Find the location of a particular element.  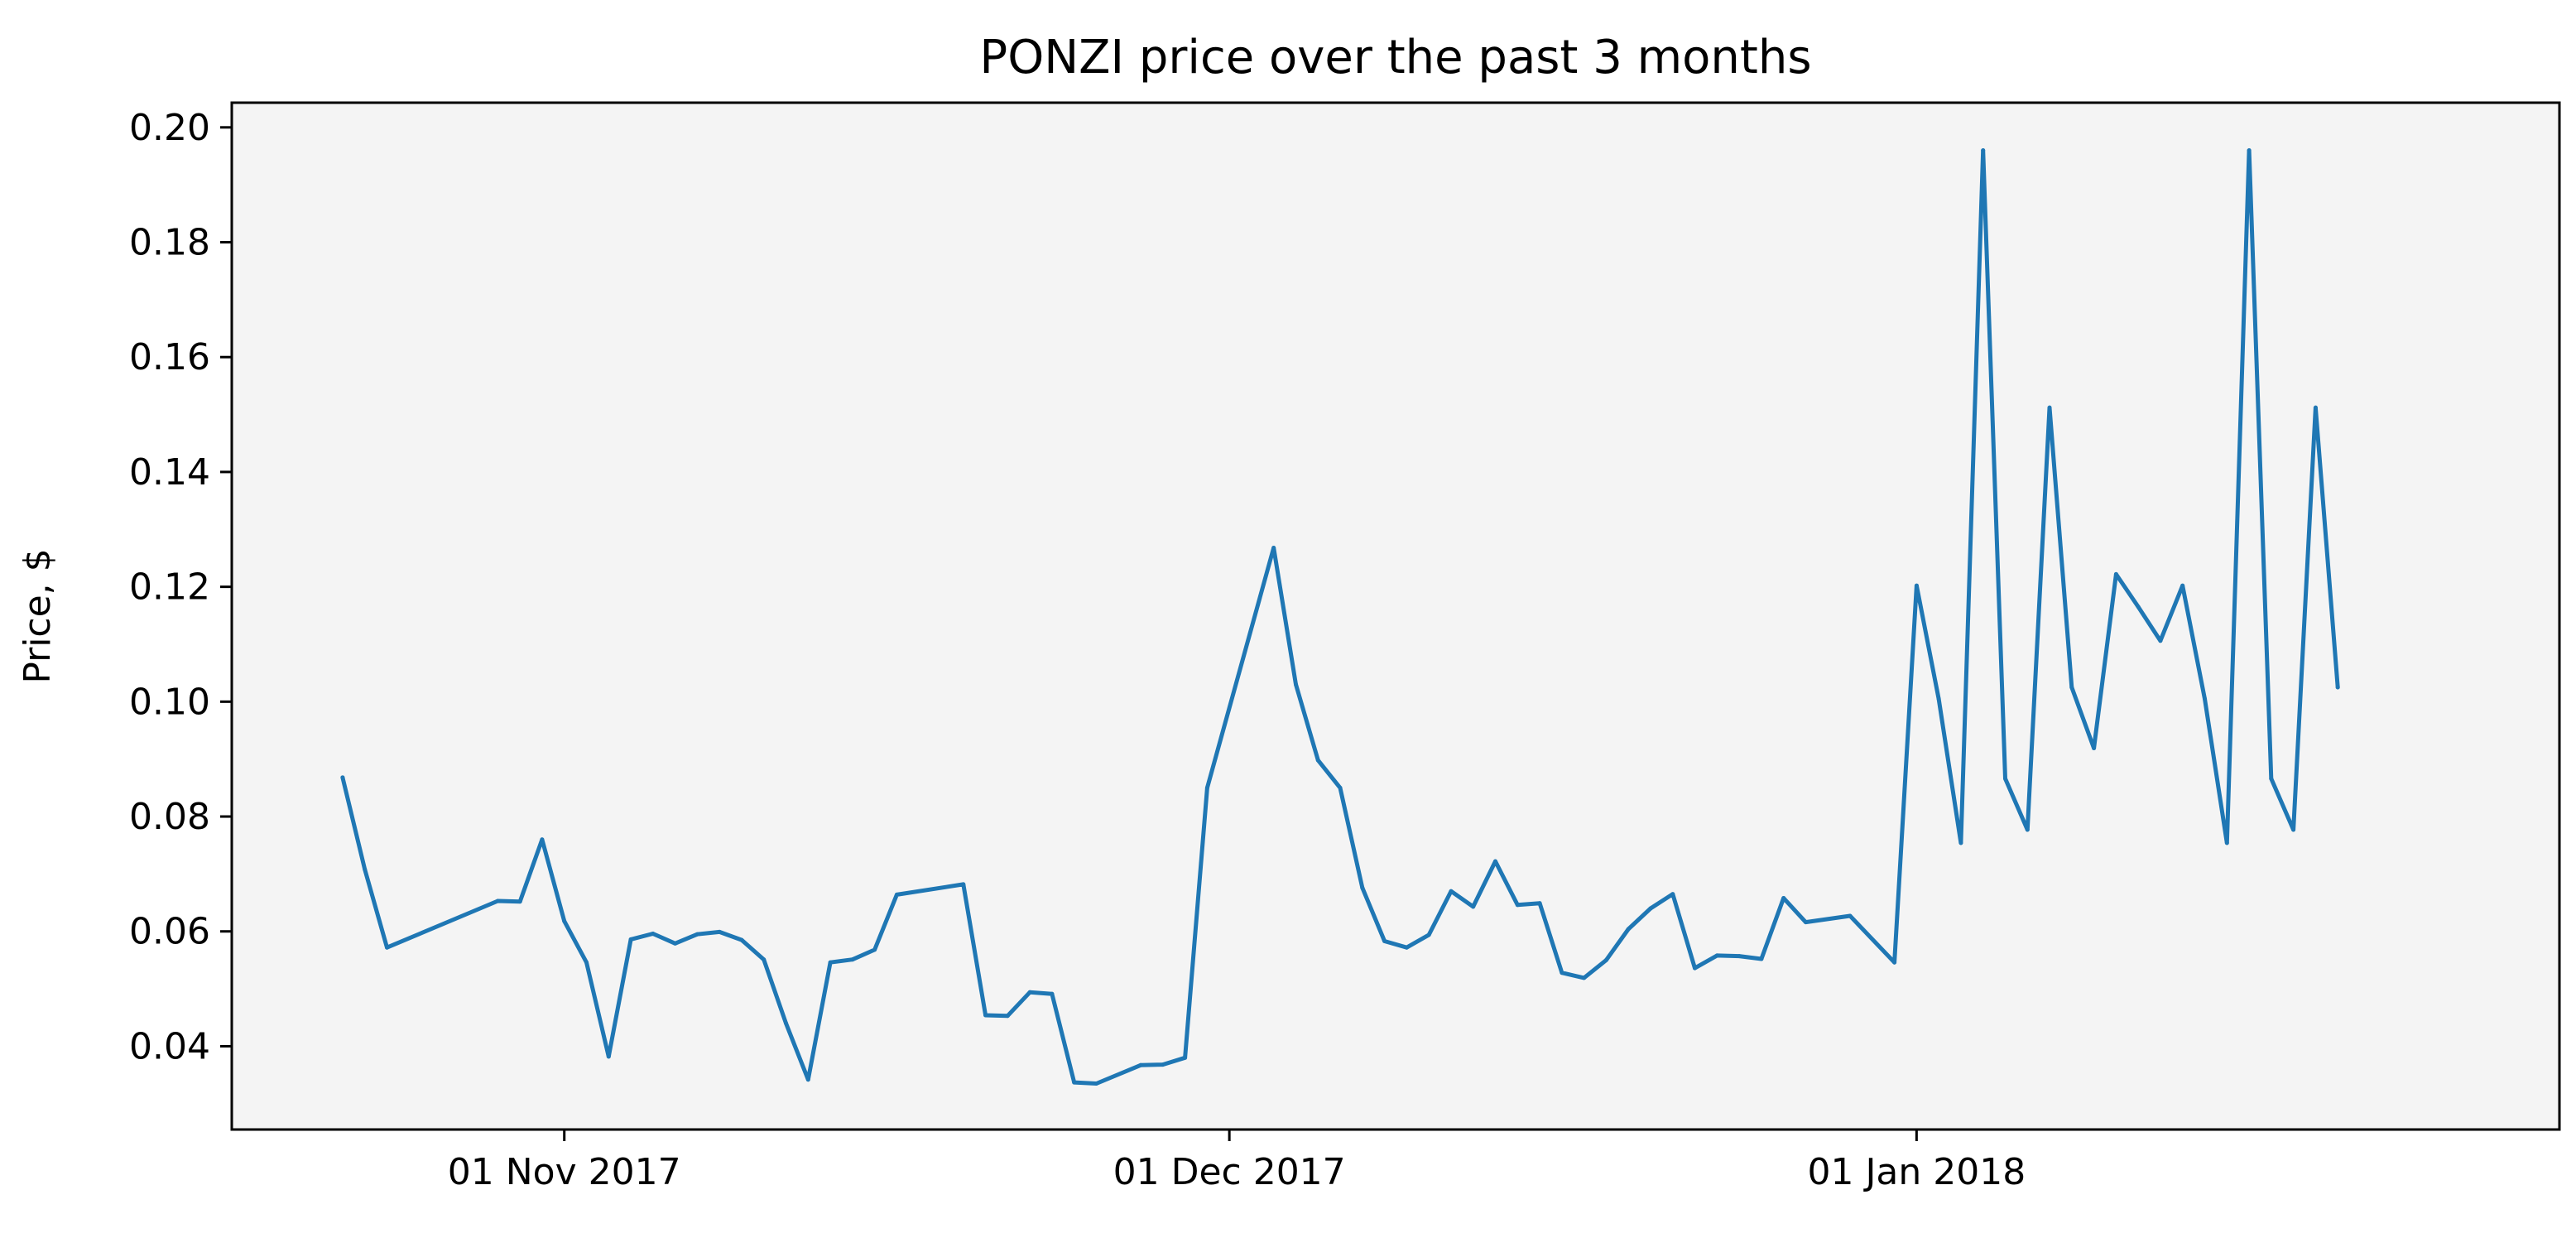

y-tick-label: 0.14 is located at coordinates (169, 472).